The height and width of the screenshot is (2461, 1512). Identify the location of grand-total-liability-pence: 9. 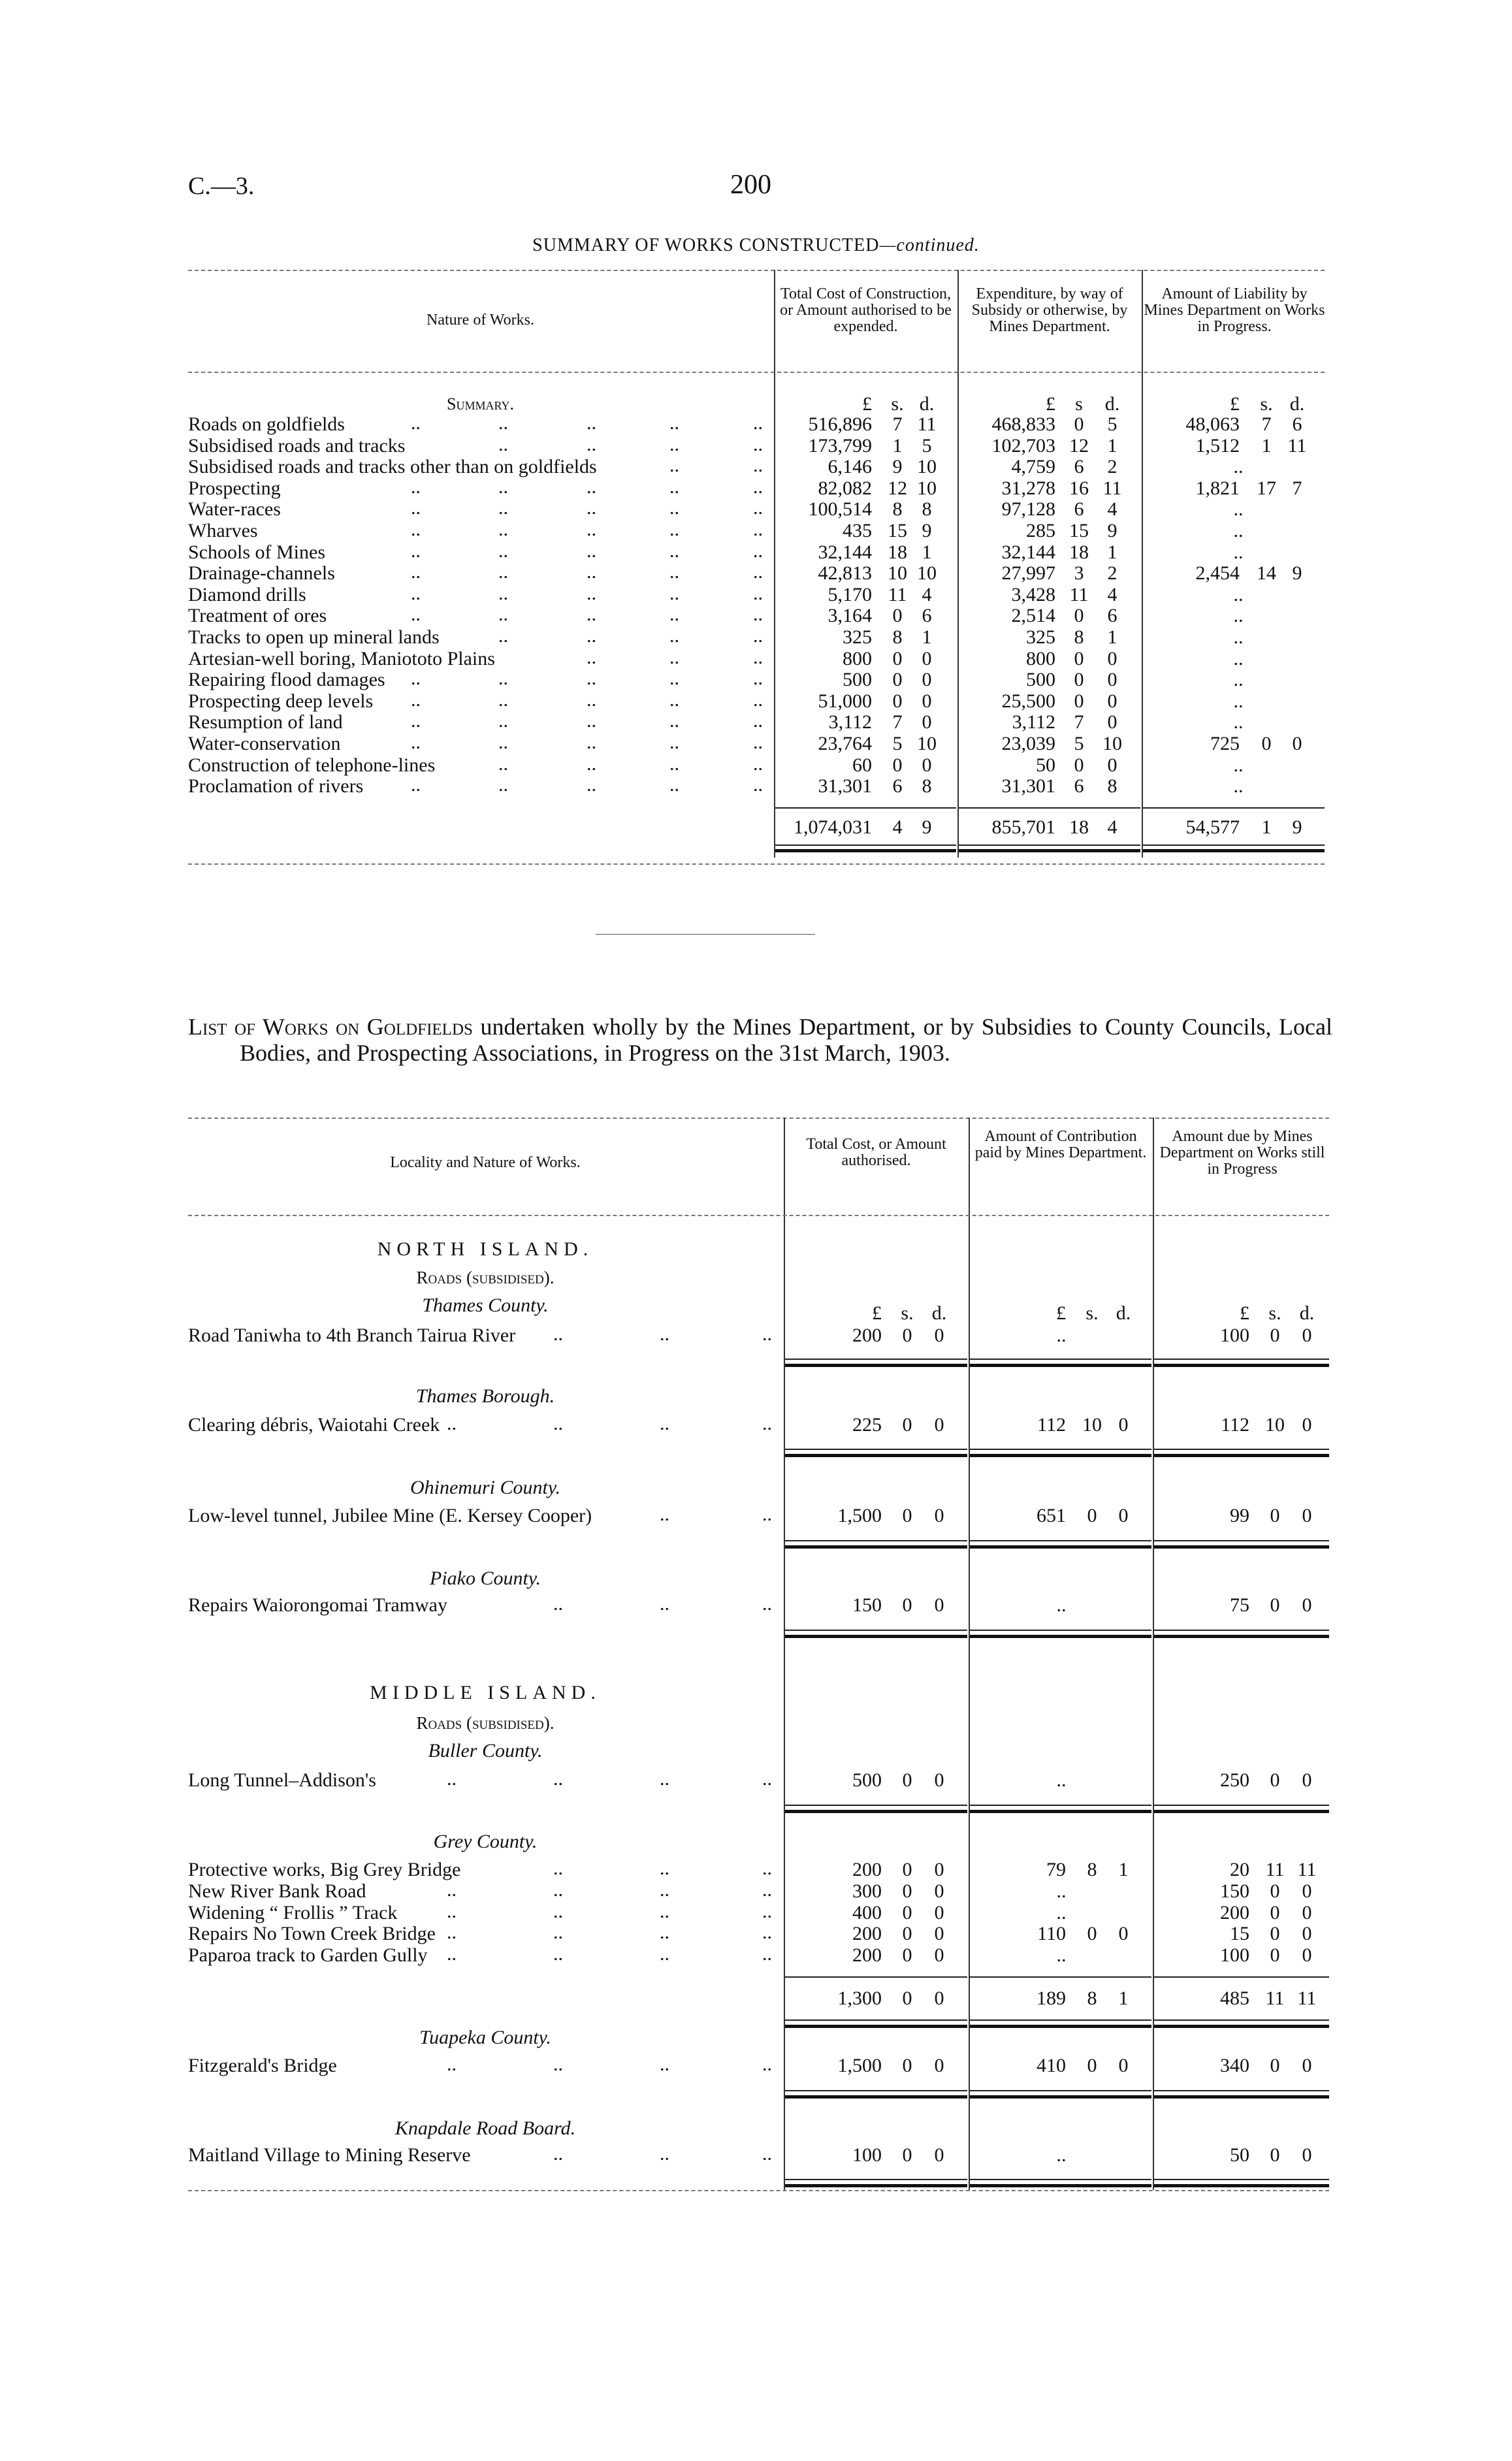
(1297, 827).